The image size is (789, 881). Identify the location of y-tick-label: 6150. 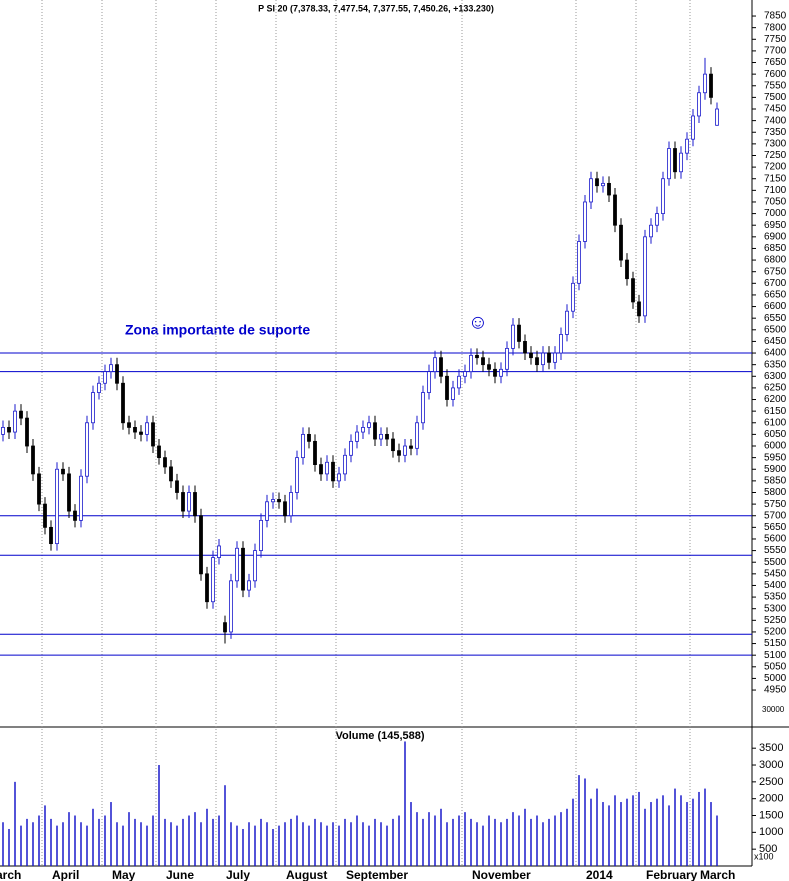
(775, 411).